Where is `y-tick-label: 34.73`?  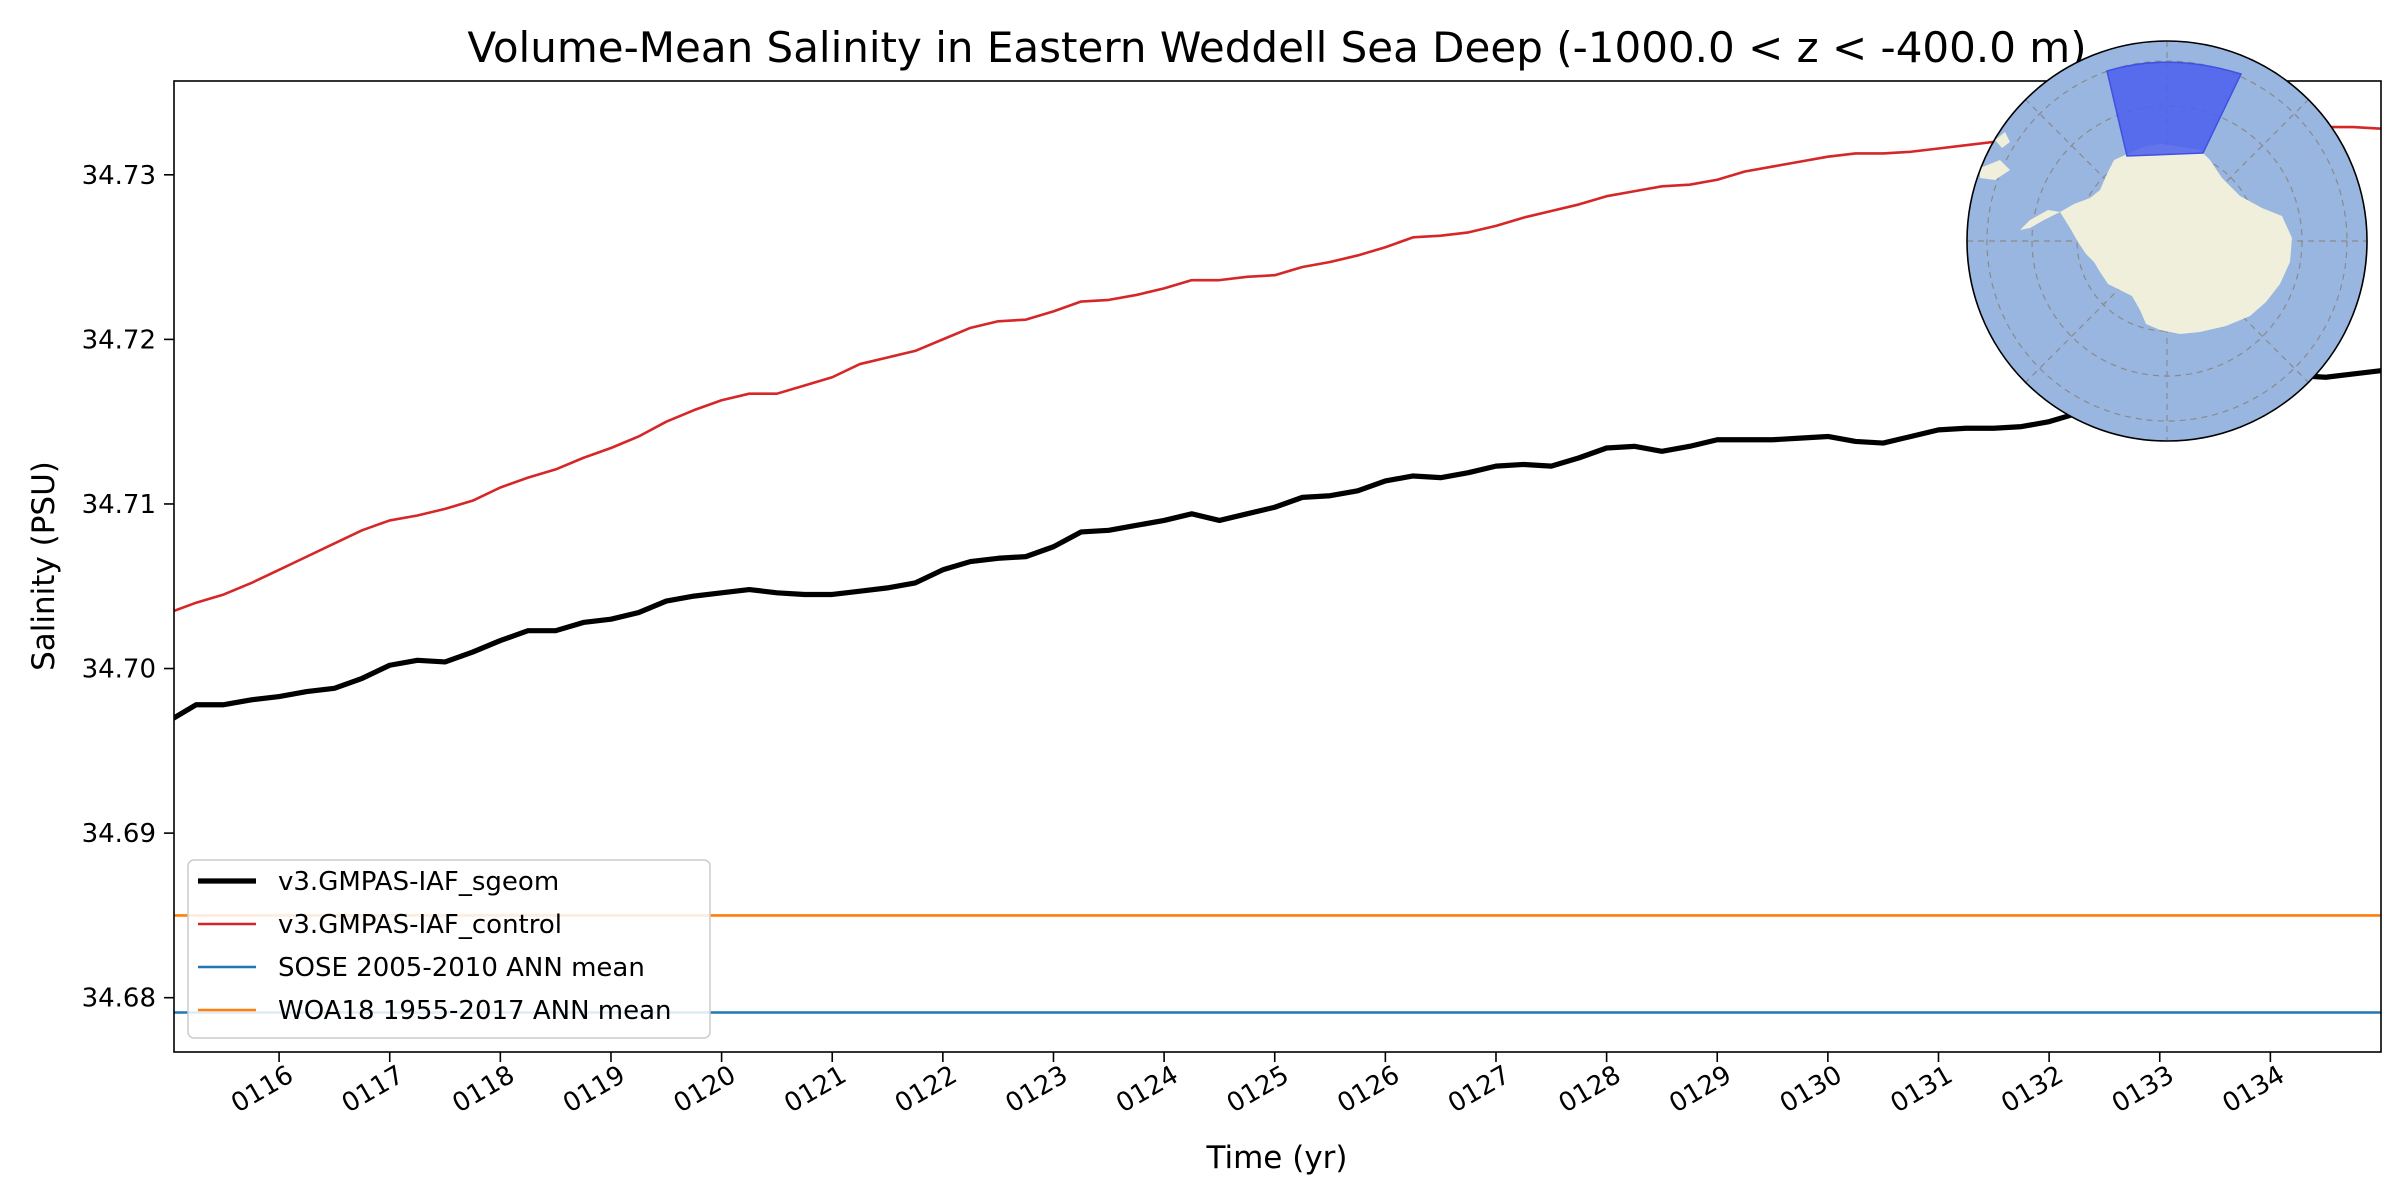 y-tick-label: 34.73 is located at coordinates (119, 176).